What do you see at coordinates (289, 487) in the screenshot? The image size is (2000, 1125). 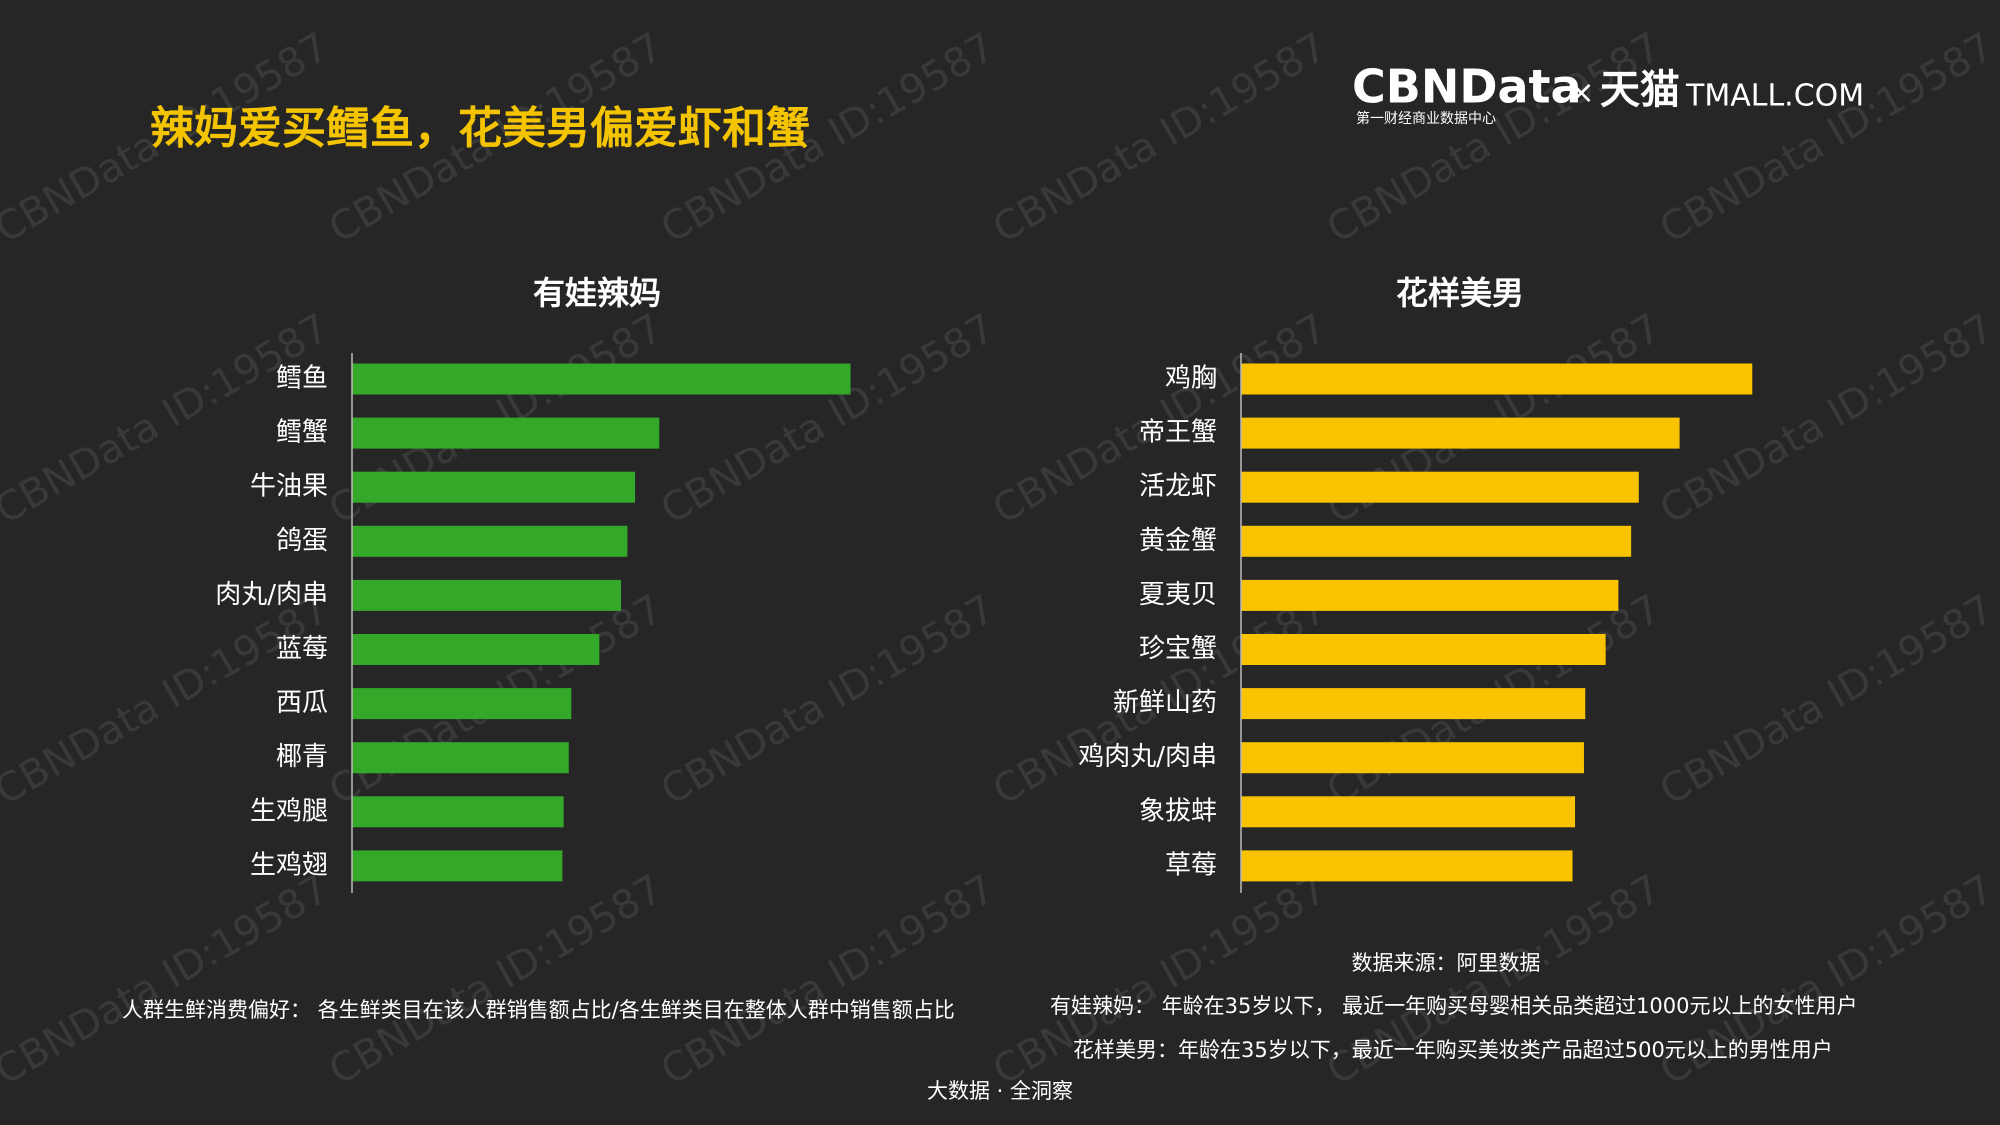 I see `category-label: 牛油果` at bounding box center [289, 487].